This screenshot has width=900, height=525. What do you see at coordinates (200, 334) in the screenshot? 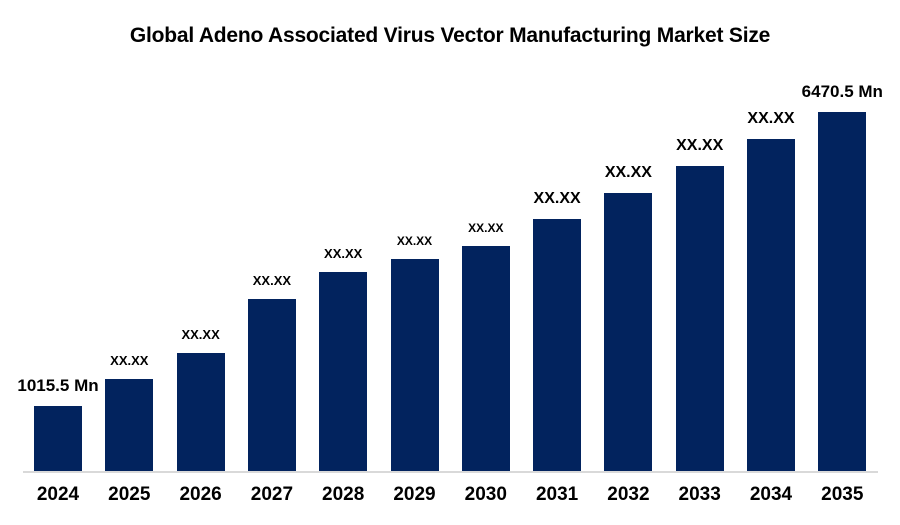
I see `bar-value-label-2026: XX.XX` at bounding box center [200, 334].